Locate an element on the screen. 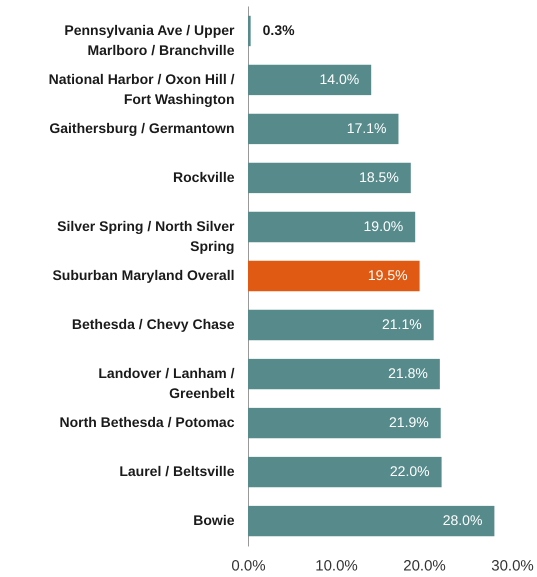 This screenshot has height=577, width=537. y-tick-label: Landover / Lanham / Greenbelt is located at coordinates (166, 383).